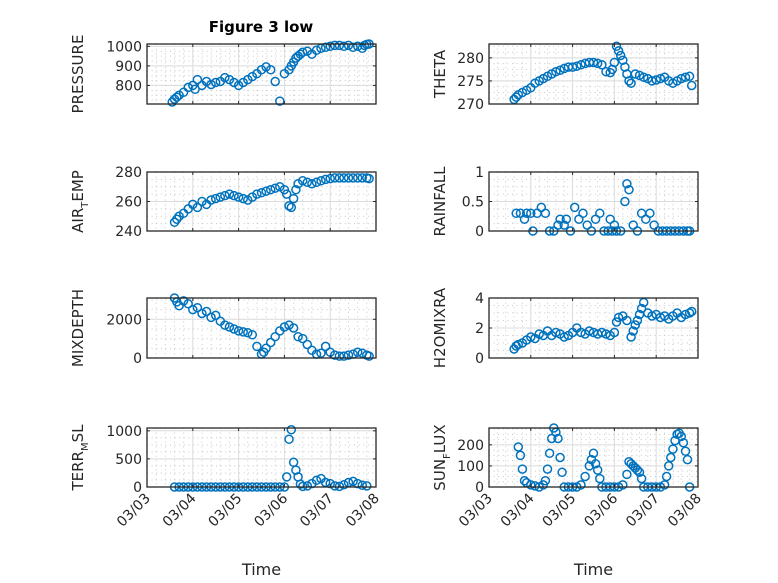  Describe the element at coordinates (643, 511) in the screenshot. I see `x-tick-label: 03/07` at that location.